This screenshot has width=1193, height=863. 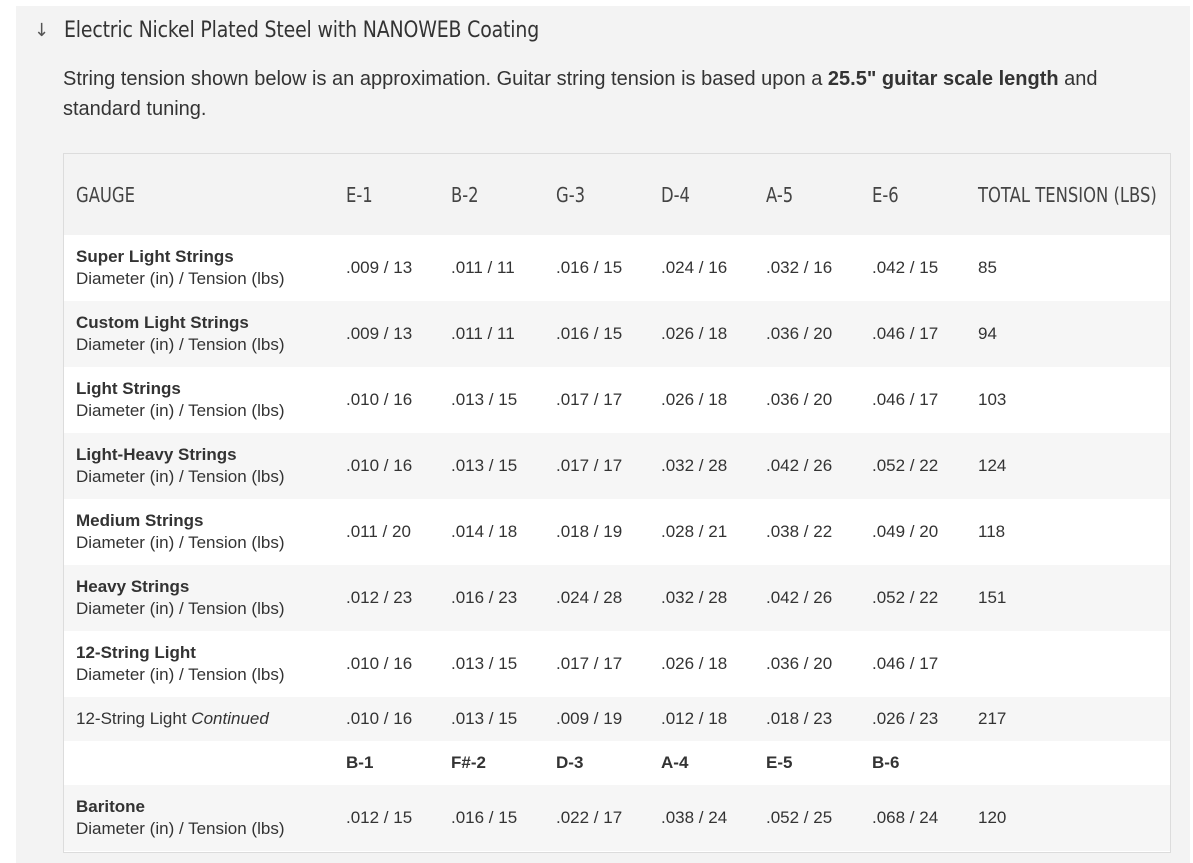 I want to click on total-cell: 94, so click(x=987, y=333).